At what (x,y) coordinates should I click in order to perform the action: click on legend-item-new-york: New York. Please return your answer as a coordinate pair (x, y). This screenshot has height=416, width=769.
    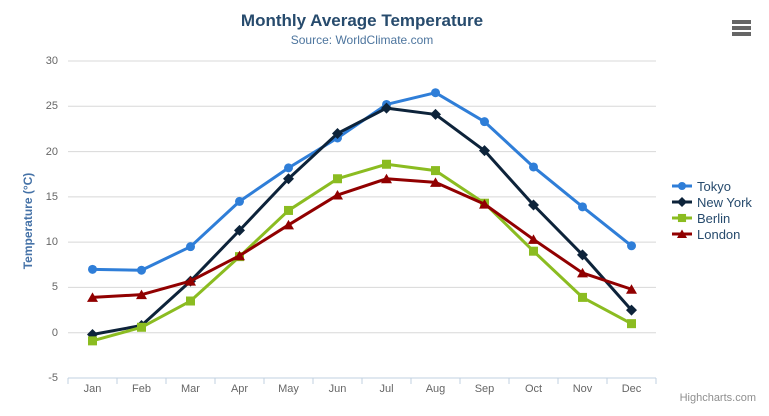
    Looking at the image, I should click on (712, 202).